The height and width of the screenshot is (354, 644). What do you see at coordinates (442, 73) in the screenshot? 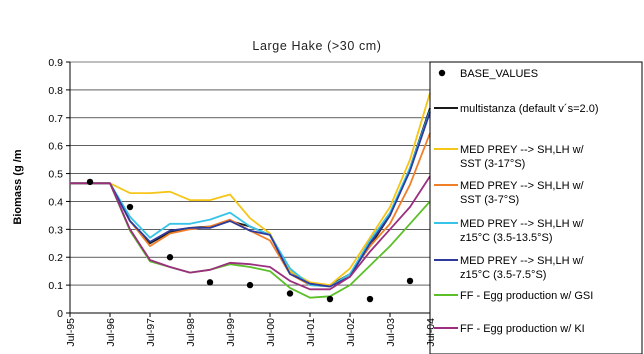
I see `legend-marker-base` at bounding box center [442, 73].